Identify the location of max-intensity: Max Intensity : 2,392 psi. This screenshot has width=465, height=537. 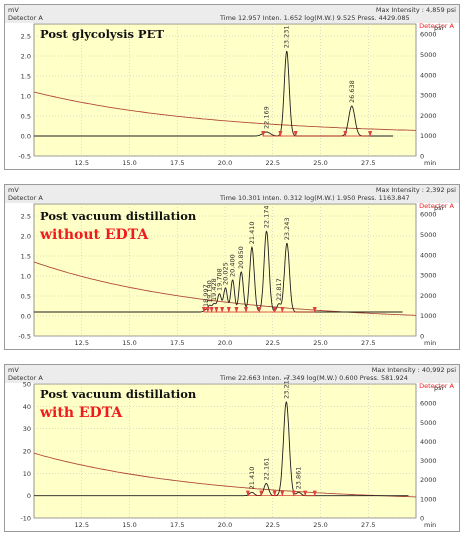
(416, 190).